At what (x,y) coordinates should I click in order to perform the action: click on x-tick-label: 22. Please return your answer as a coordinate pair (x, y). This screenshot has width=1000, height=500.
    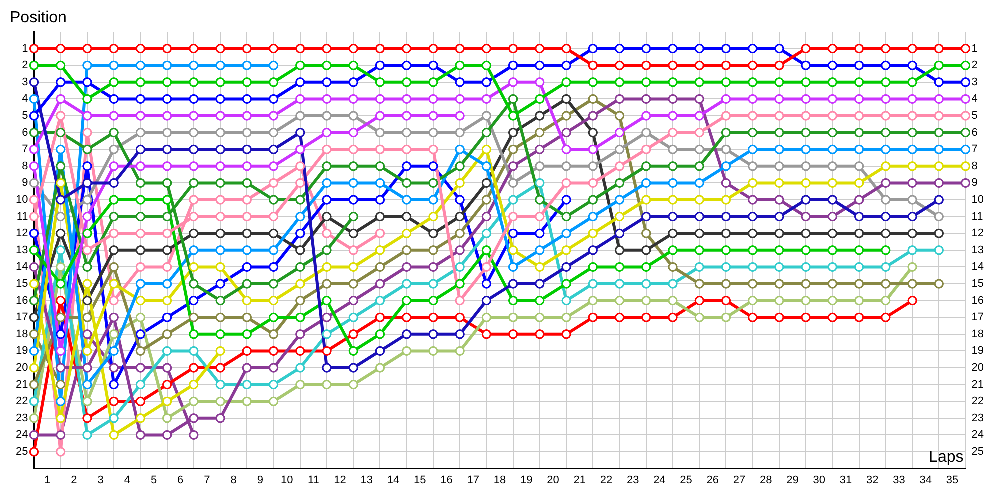
    Looking at the image, I should click on (606, 480).